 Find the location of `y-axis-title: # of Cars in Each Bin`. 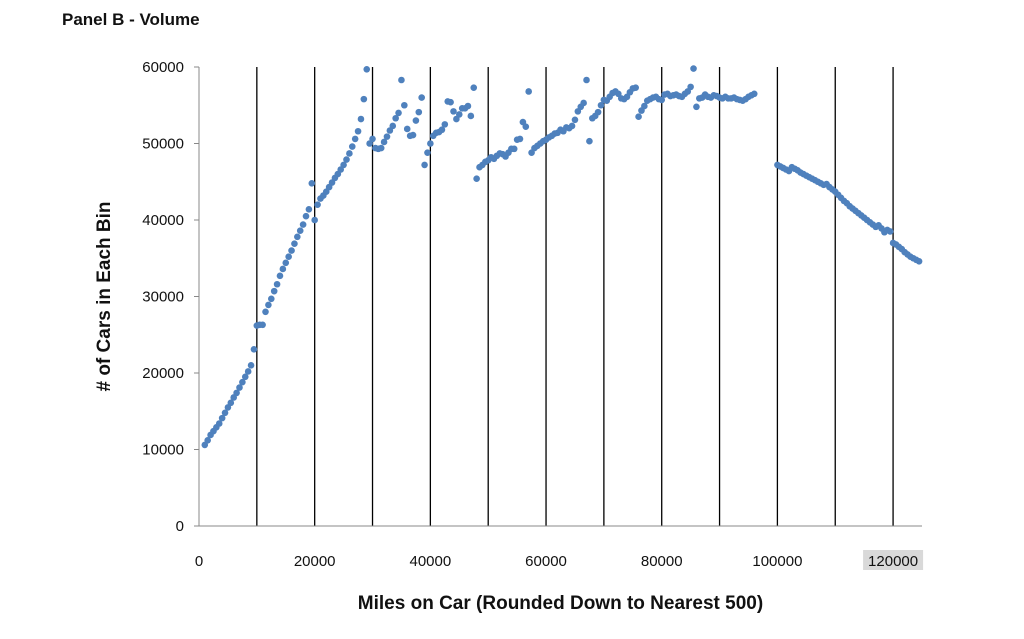

y-axis-title: # of Cars in Each Bin is located at coordinates (104, 296).